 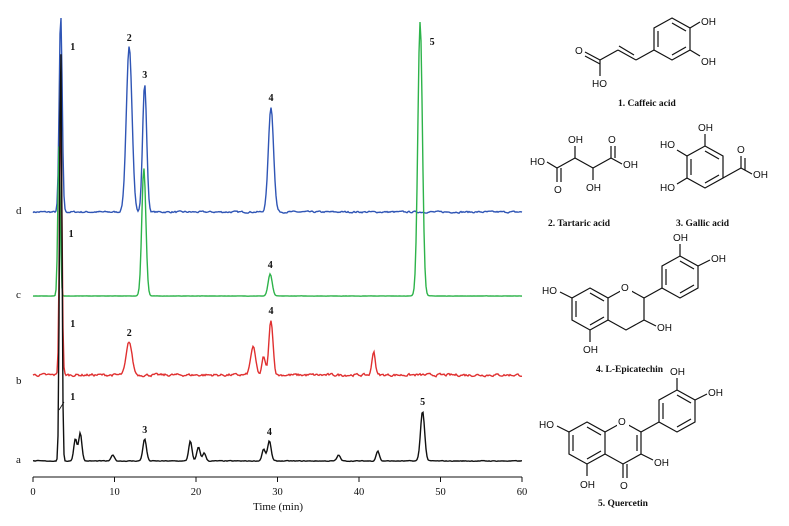 I want to click on peak-label-c-4: 4, so click(x=270, y=265).